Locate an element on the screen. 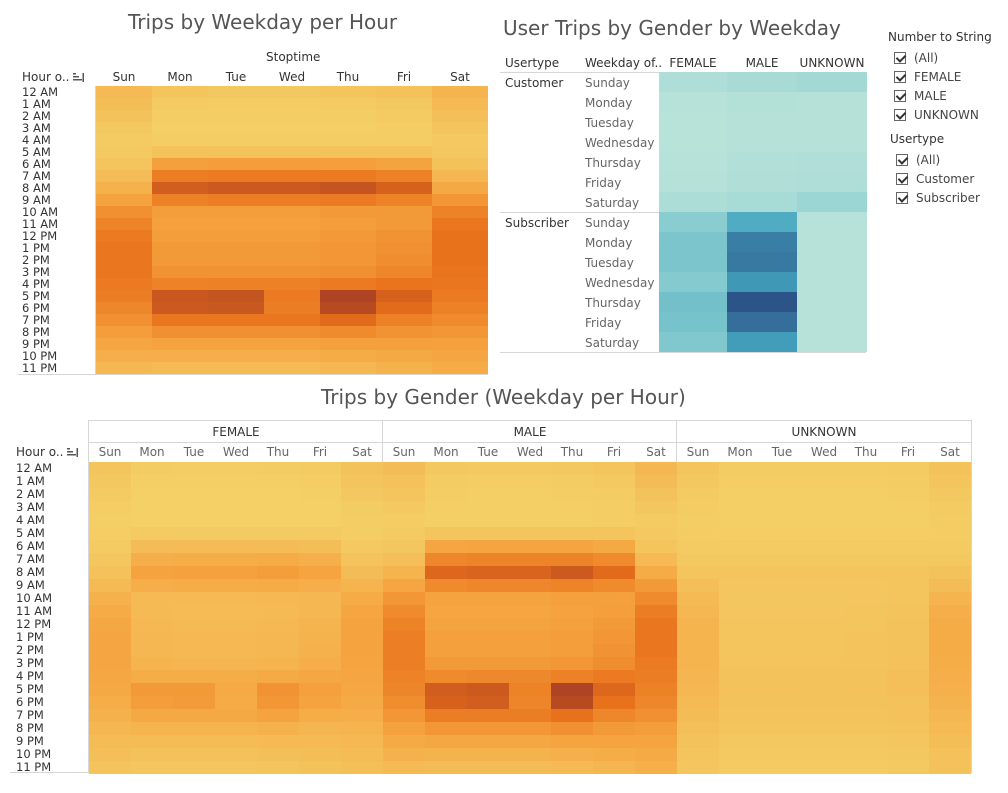 The height and width of the screenshot is (793, 1008). chart3-row-label: 7 PM is located at coordinates (30, 715).